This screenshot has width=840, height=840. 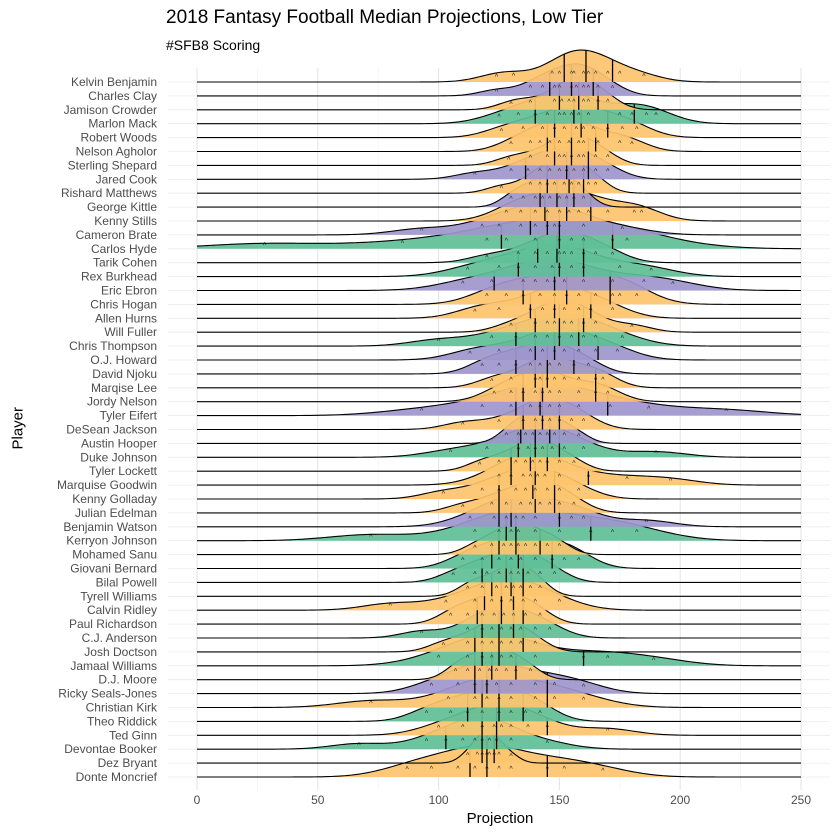 What do you see at coordinates (107, 694) in the screenshot?
I see `player-label: Ricky Seals-Jones` at bounding box center [107, 694].